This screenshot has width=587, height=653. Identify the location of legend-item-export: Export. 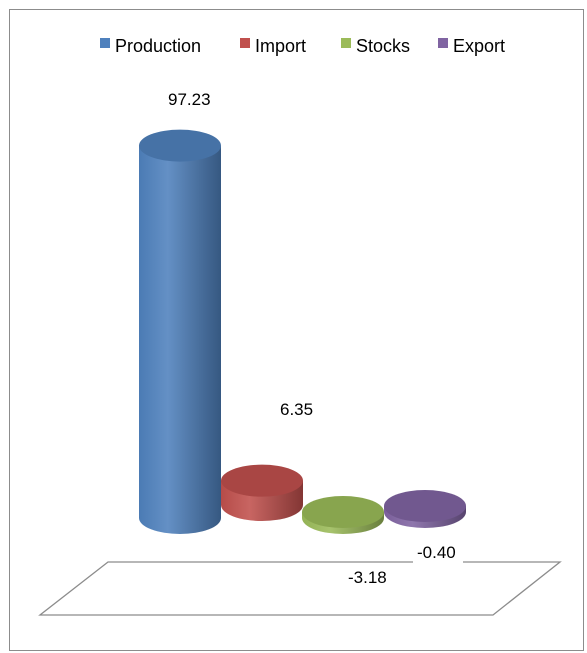
(471, 46).